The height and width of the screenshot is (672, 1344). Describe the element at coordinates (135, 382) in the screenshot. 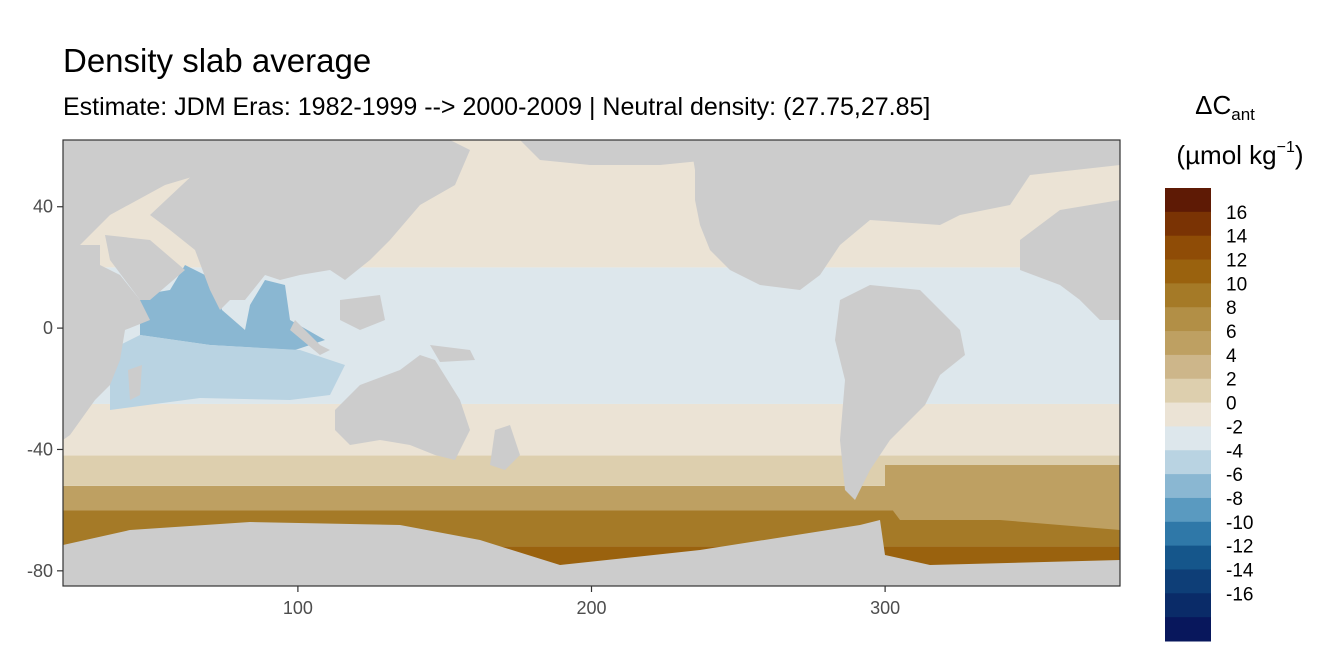

I see `land-madagascar` at that location.